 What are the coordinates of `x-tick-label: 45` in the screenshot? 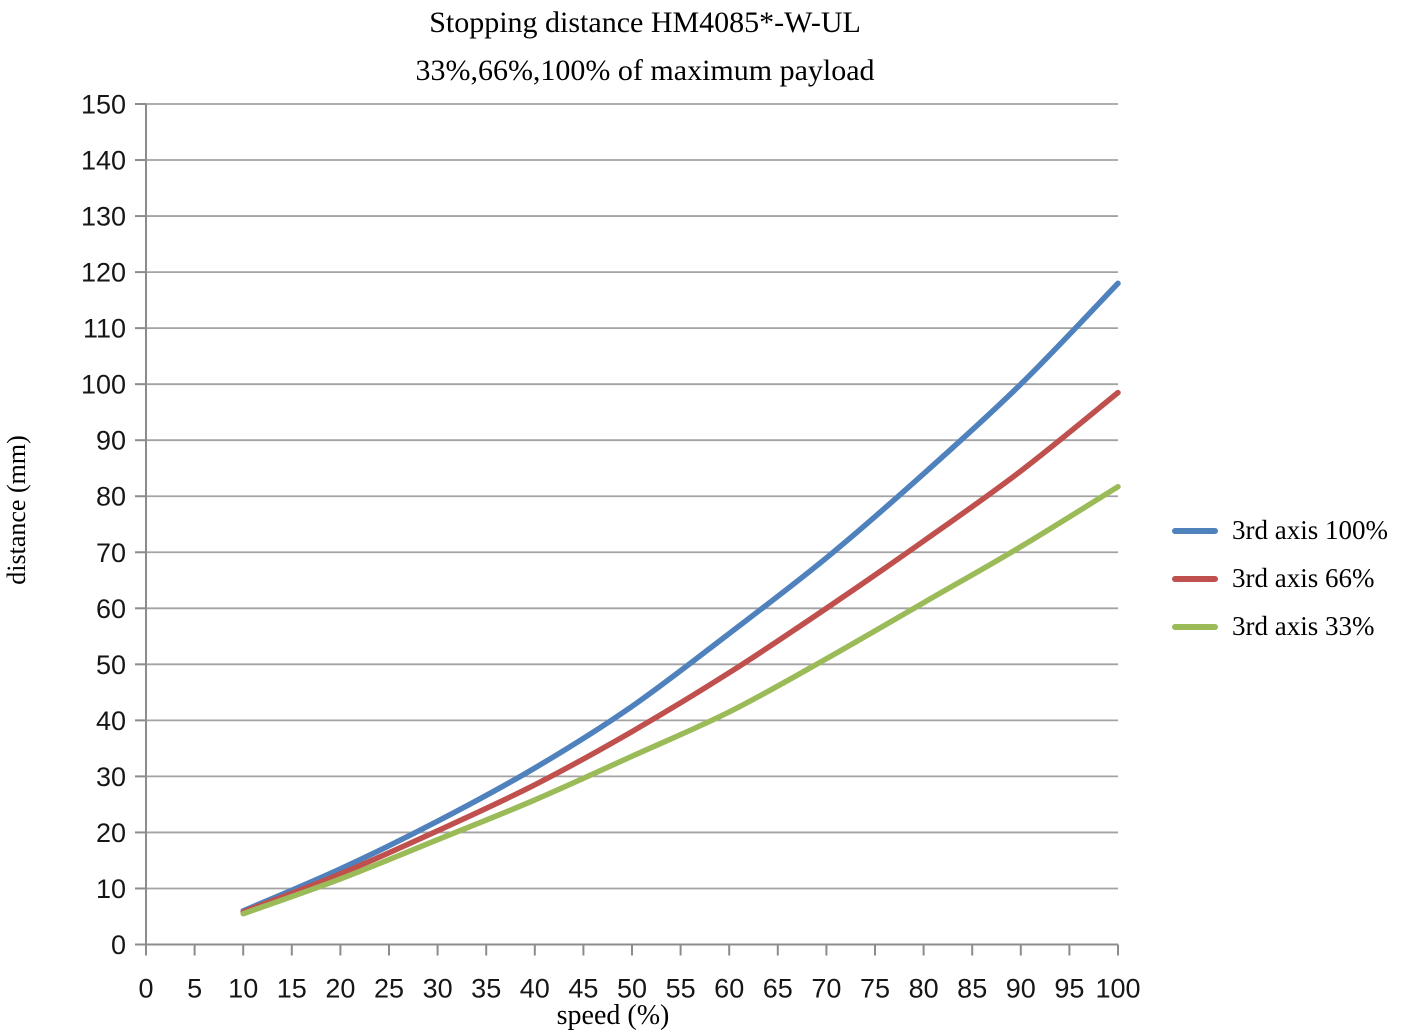 It's located at (583, 989).